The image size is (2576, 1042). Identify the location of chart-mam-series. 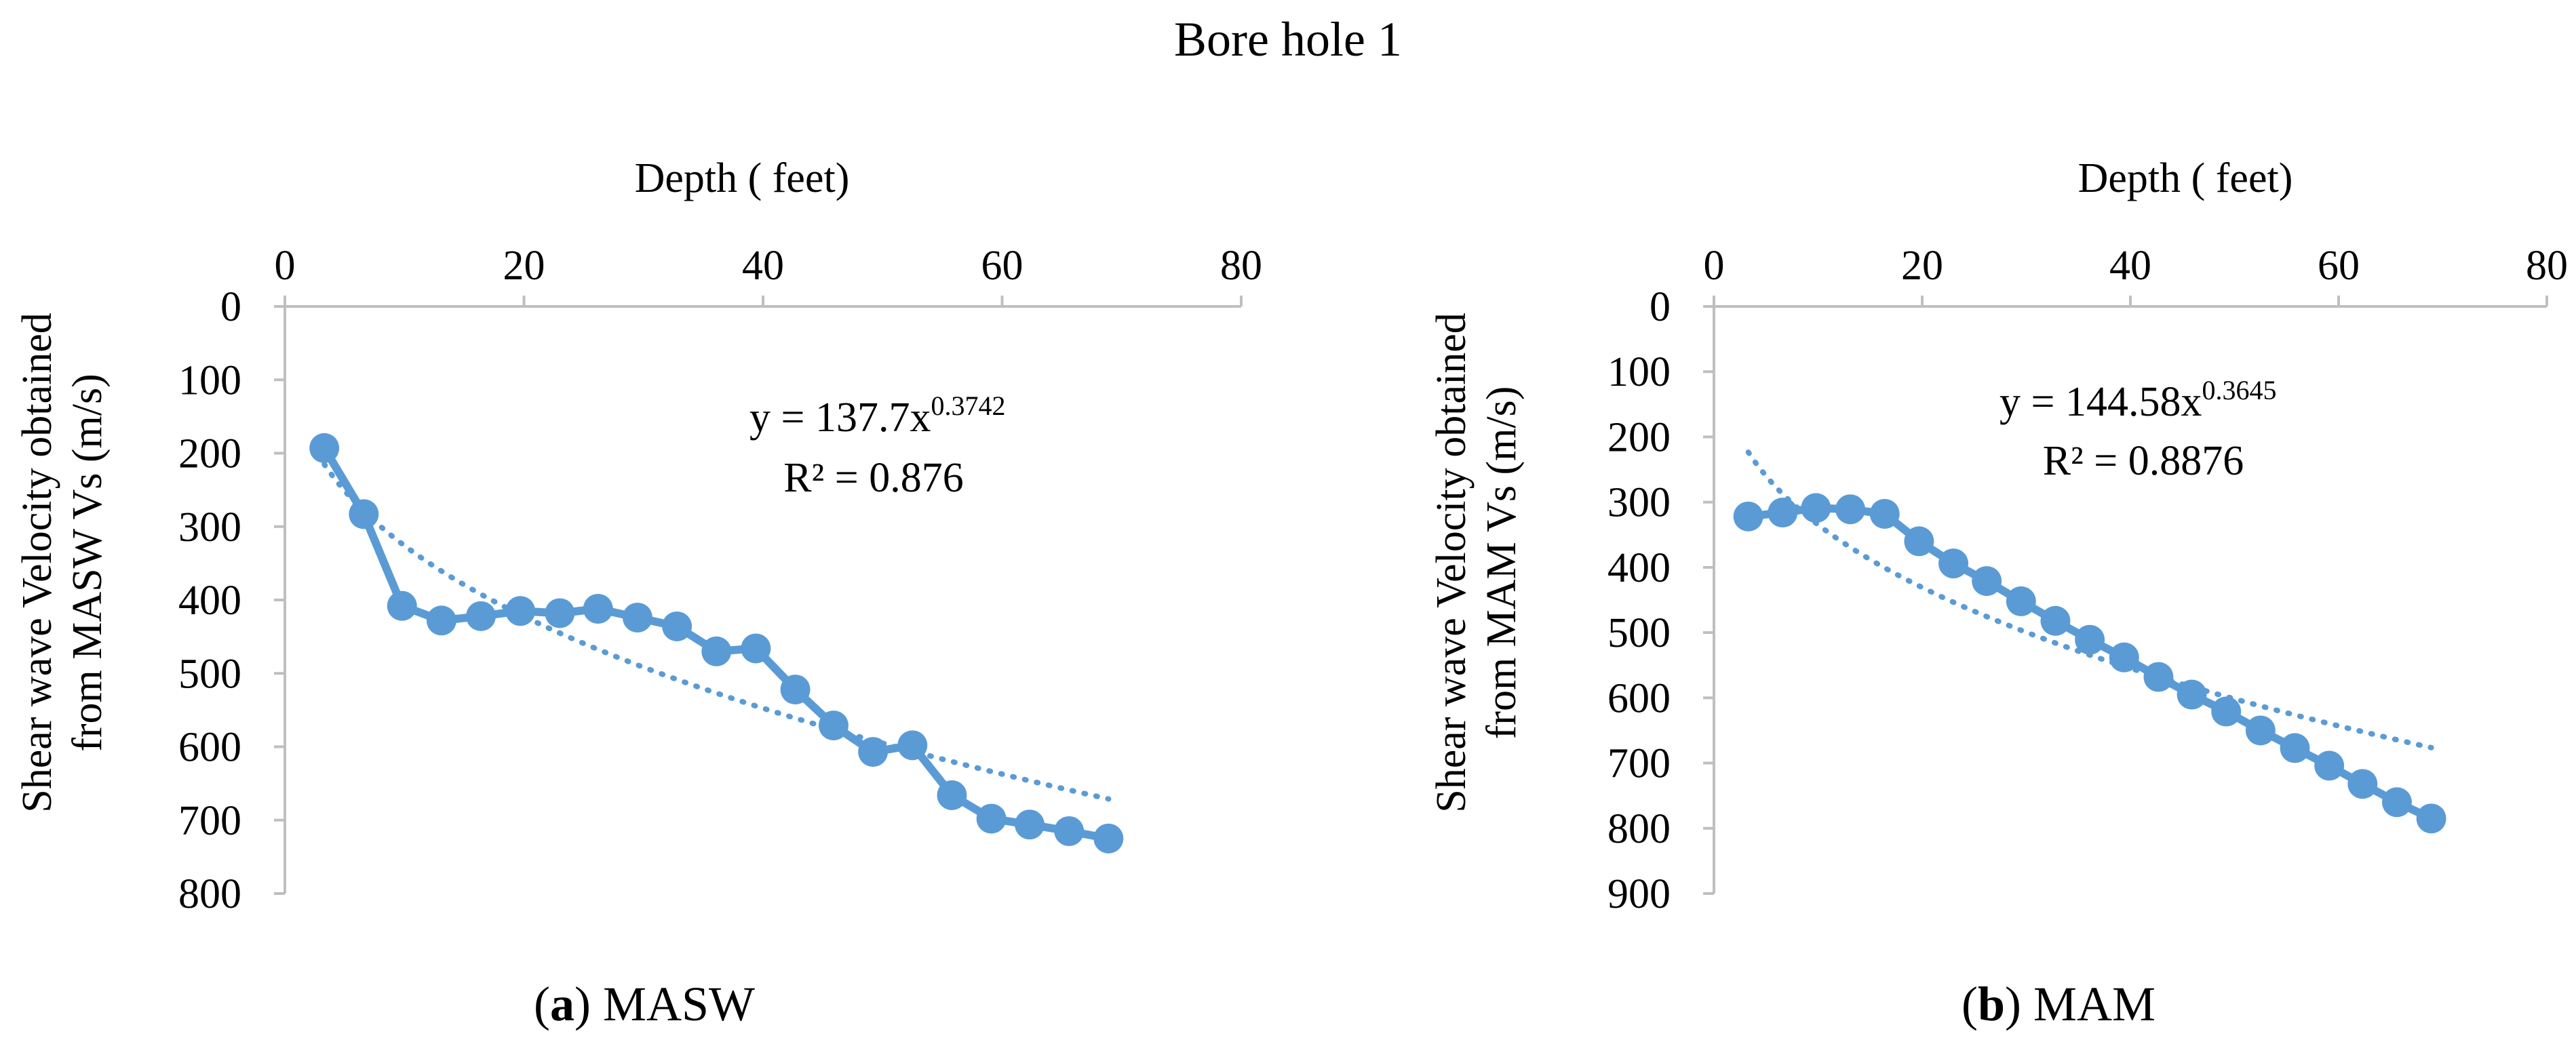
(2089, 663).